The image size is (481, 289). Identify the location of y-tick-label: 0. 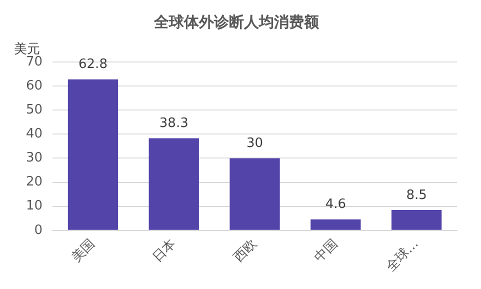
(38, 230).